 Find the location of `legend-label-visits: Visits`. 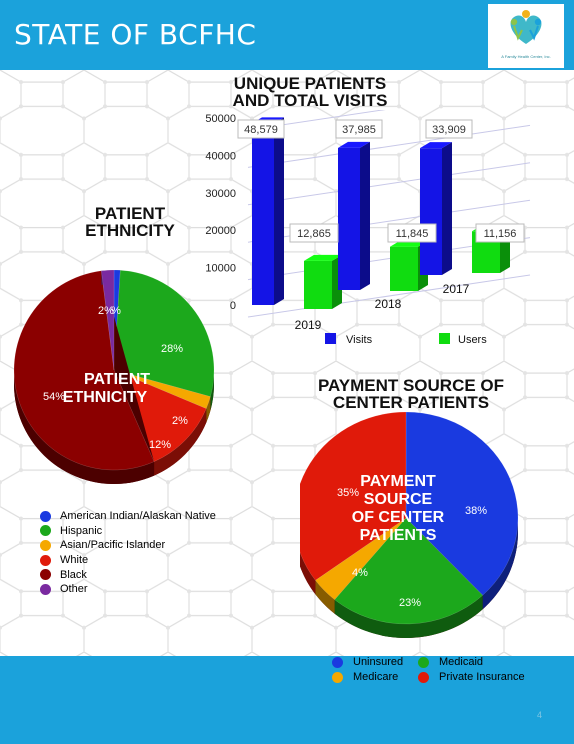

legend-label-visits: Visits is located at coordinates (359, 340).